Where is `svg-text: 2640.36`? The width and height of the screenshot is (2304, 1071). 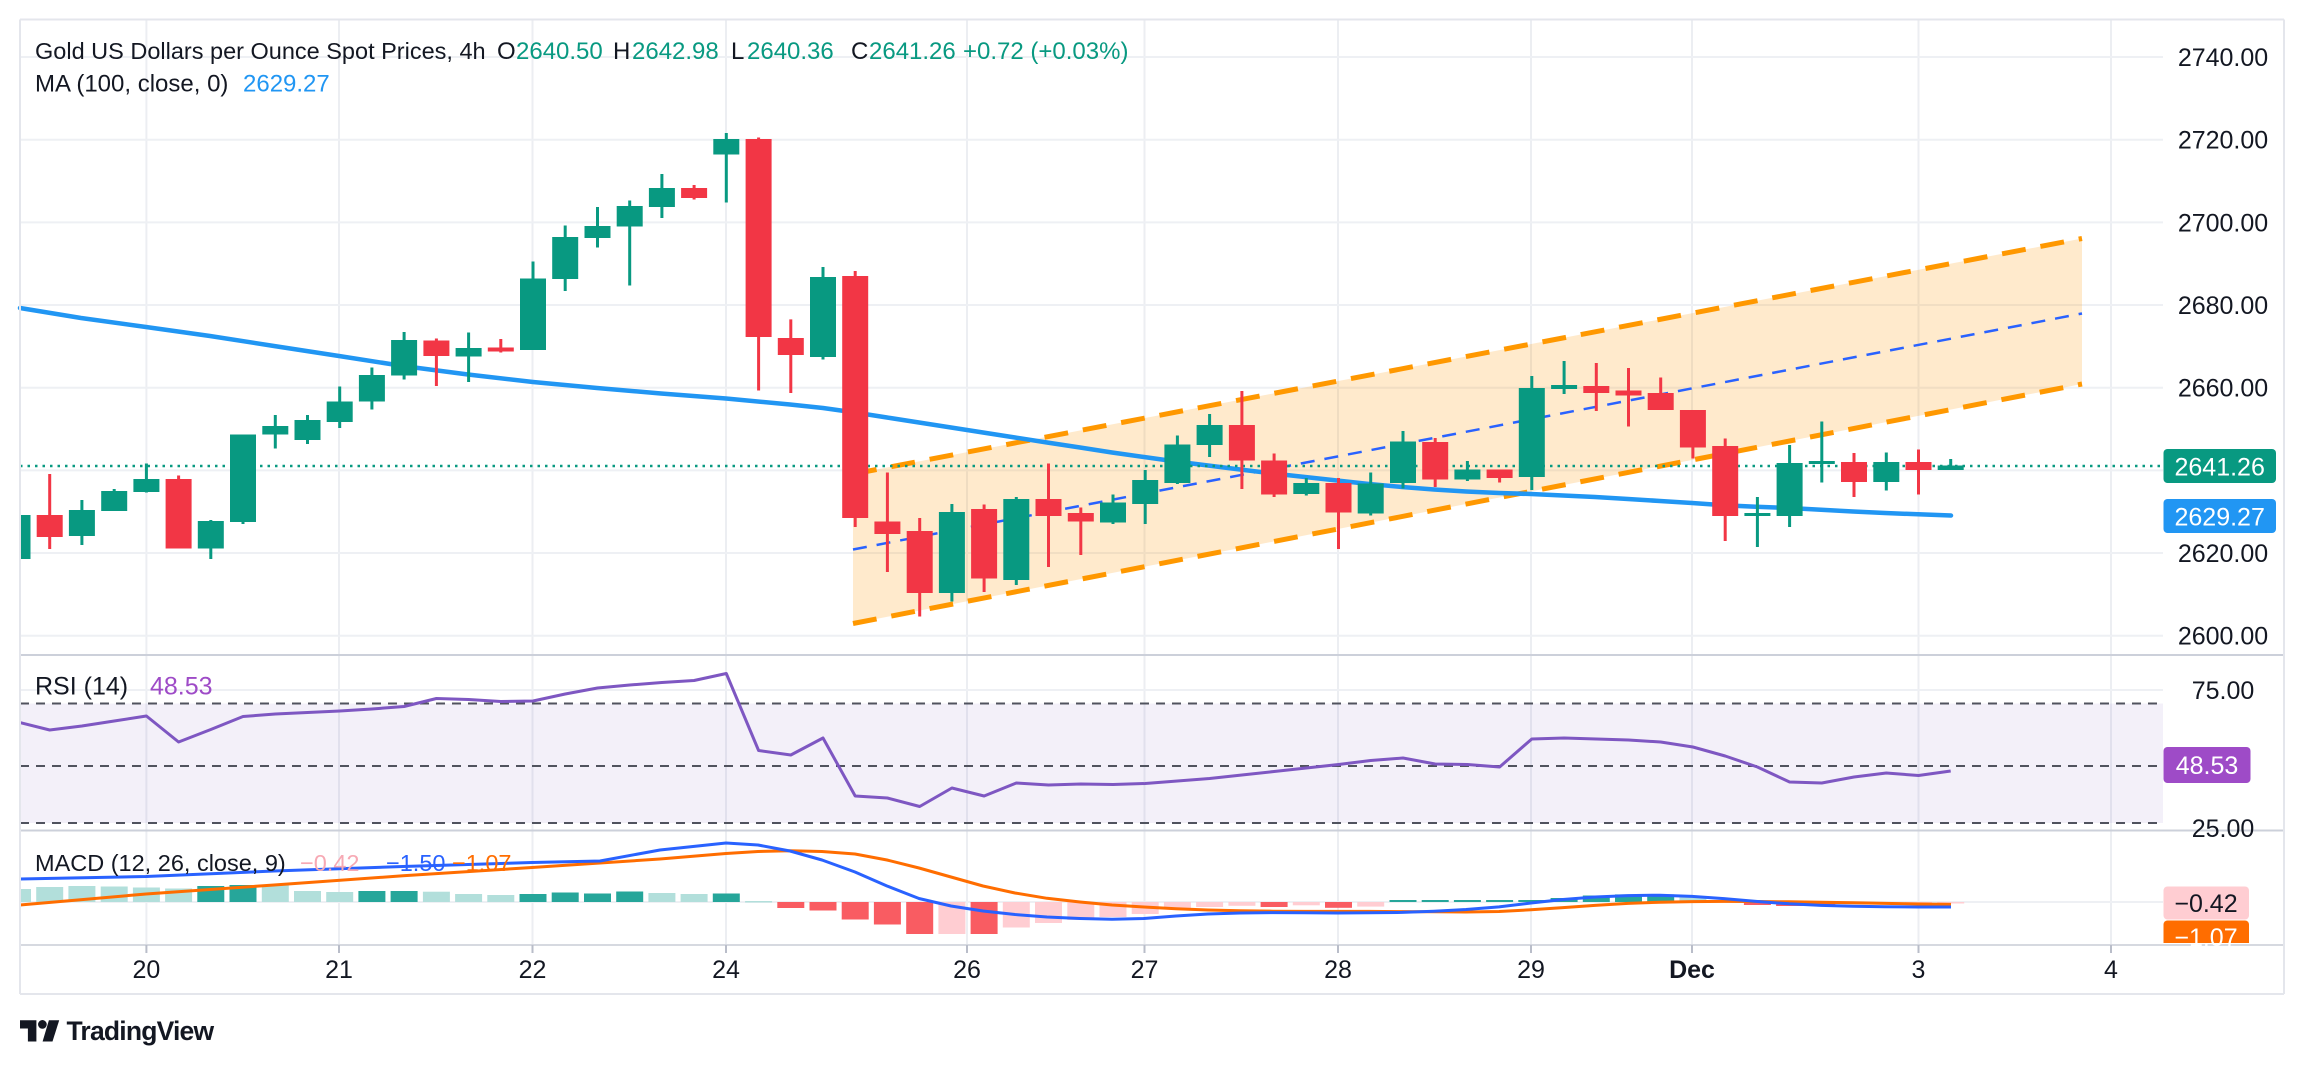 svg-text: 2640.36 is located at coordinates (790, 51).